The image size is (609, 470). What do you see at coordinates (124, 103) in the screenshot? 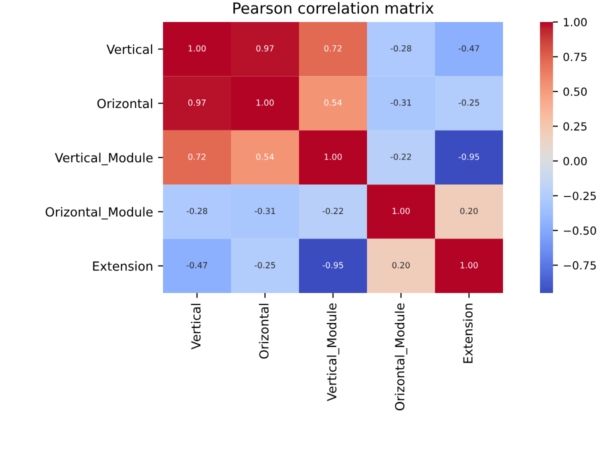
I see `y-tick-label: Orizontal` at bounding box center [124, 103].